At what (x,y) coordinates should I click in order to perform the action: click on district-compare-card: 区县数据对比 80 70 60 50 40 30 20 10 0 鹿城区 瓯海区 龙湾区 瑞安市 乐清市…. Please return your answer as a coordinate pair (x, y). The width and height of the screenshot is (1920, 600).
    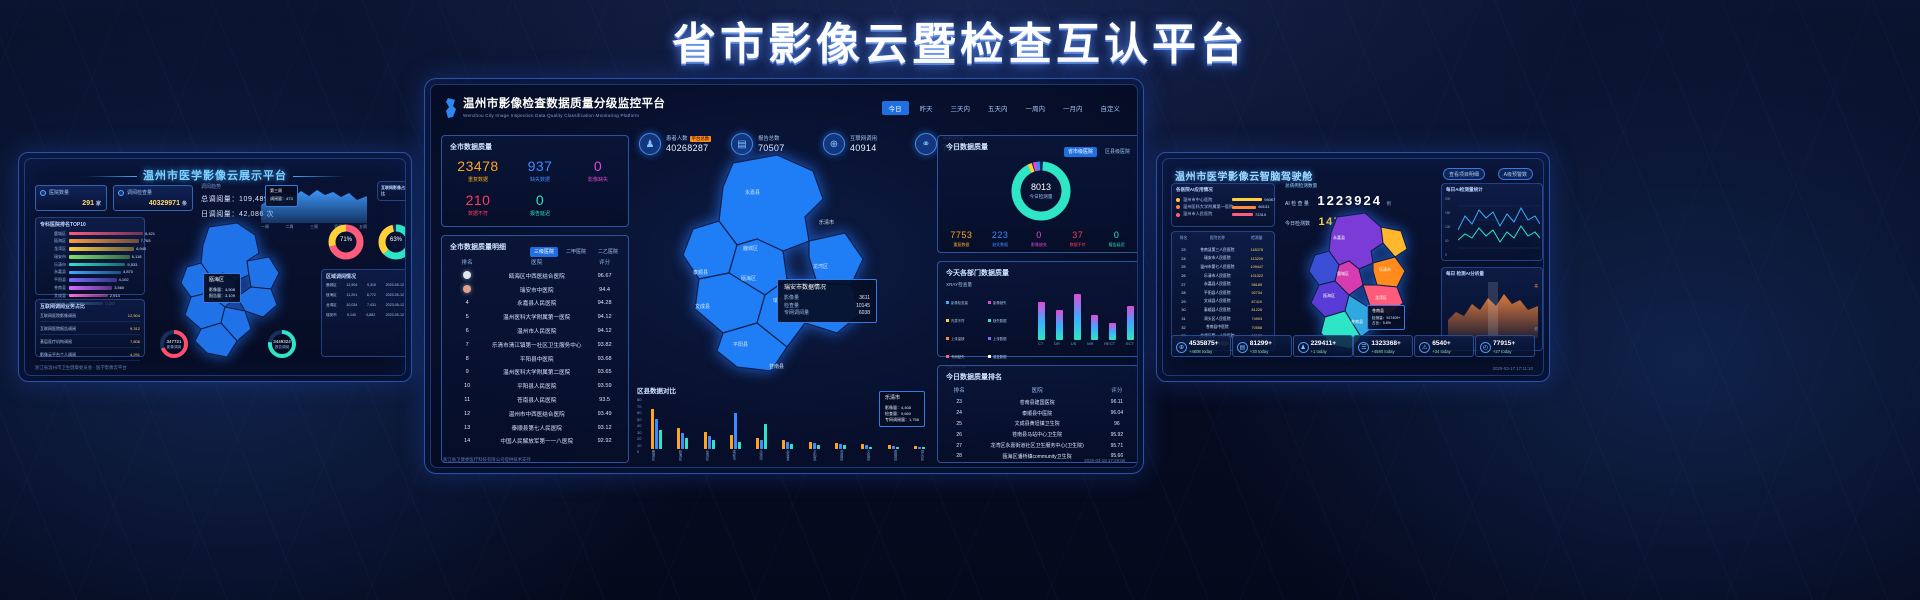
    Looking at the image, I should click on (782, 426).